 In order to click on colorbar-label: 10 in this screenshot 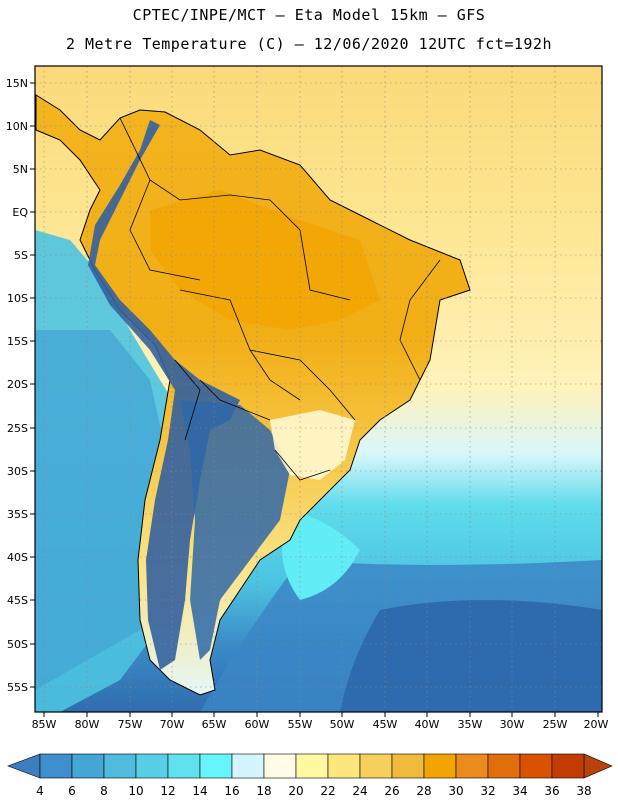, I will do `click(135, 791)`.